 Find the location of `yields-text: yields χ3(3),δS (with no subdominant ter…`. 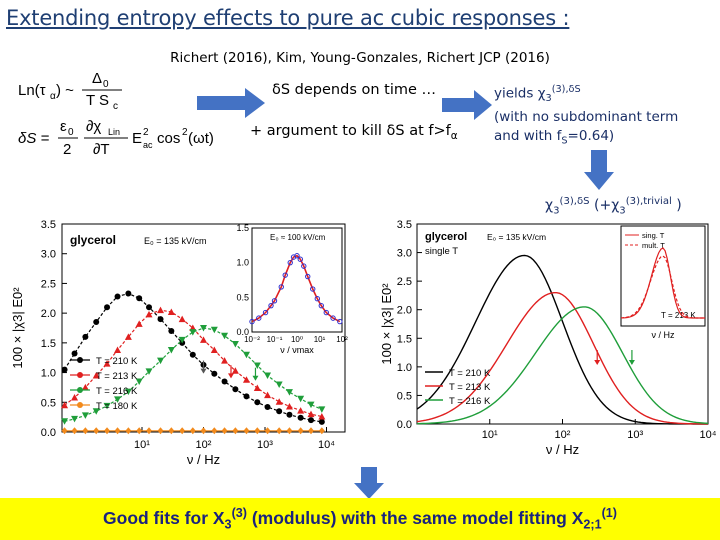

yields-text: yields χ3(3),δS (with no subdominant ter… is located at coordinates (586, 115).